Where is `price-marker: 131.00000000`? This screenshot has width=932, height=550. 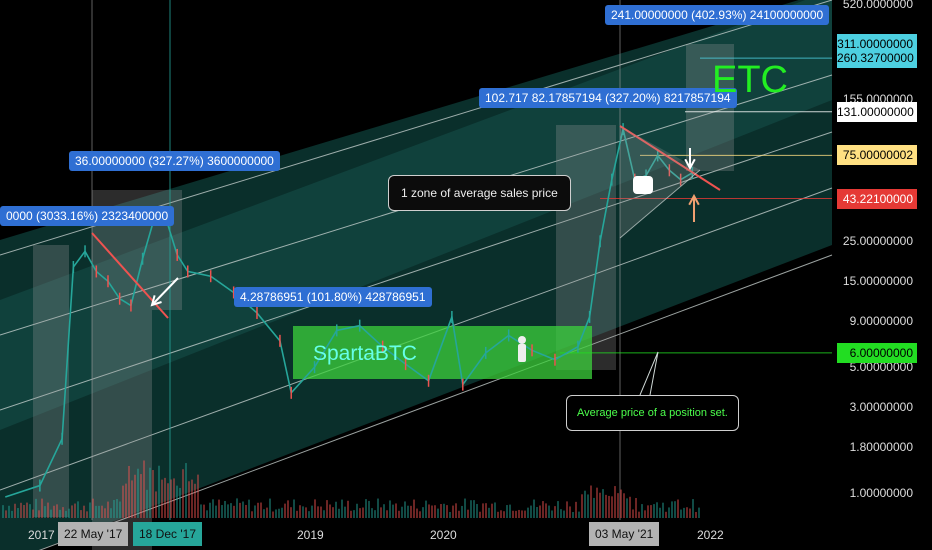
price-marker: 131.00000000 is located at coordinates (877, 111).